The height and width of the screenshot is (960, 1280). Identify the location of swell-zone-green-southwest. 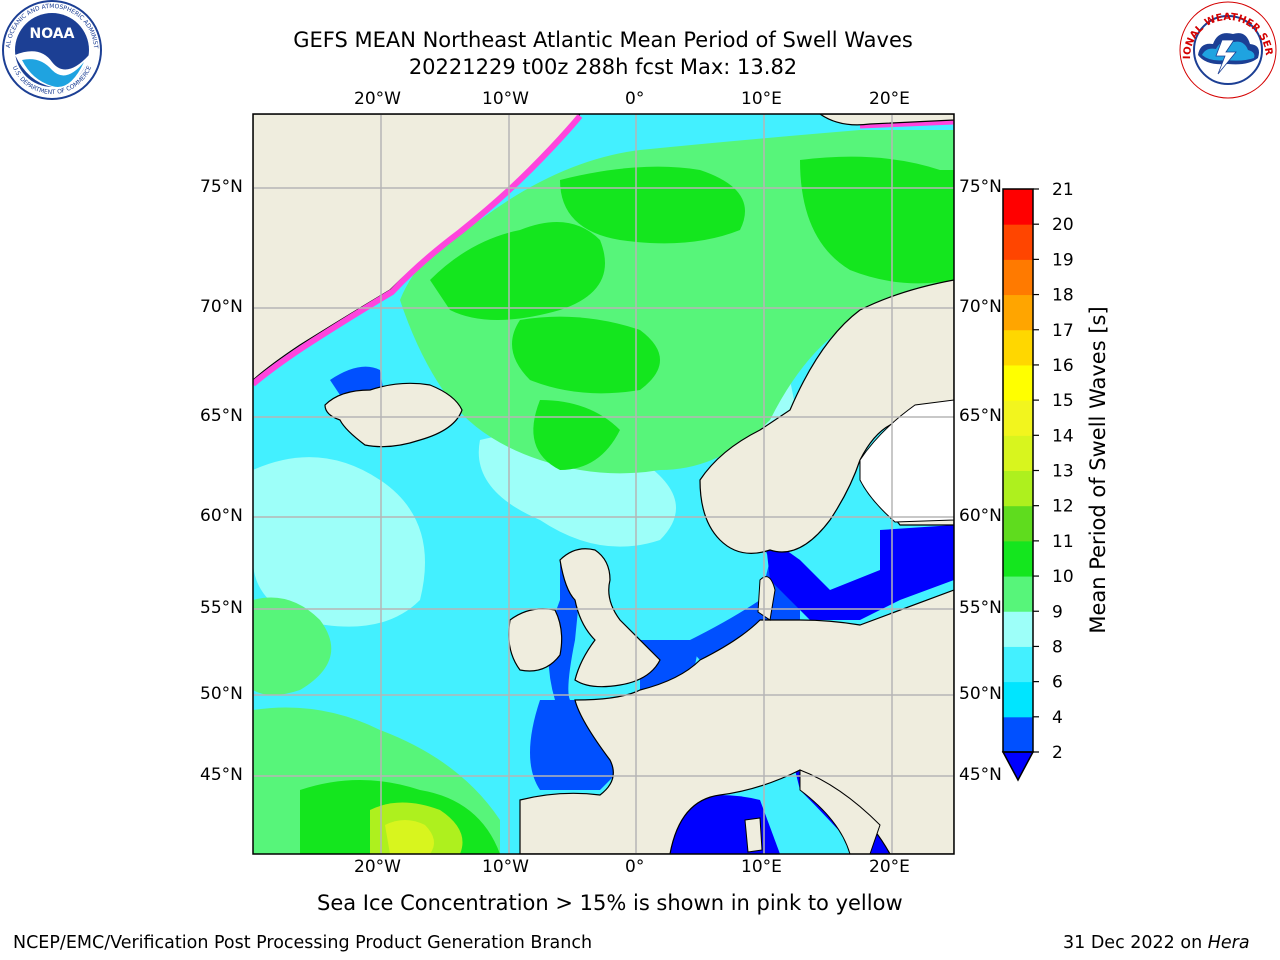
(376, 780).